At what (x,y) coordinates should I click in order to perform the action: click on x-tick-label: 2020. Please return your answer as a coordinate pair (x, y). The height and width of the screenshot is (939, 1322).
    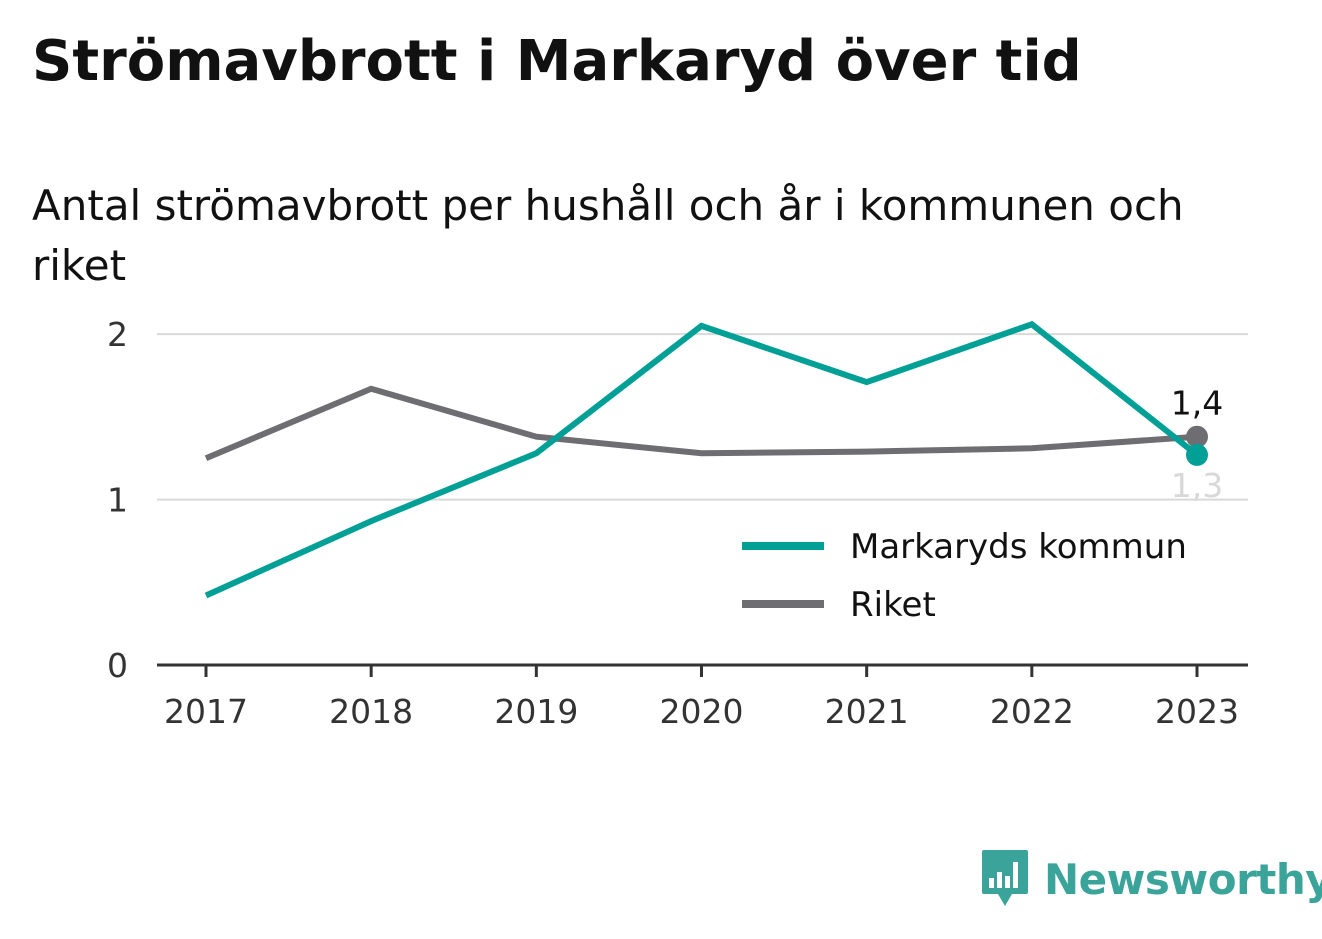
    Looking at the image, I should click on (702, 711).